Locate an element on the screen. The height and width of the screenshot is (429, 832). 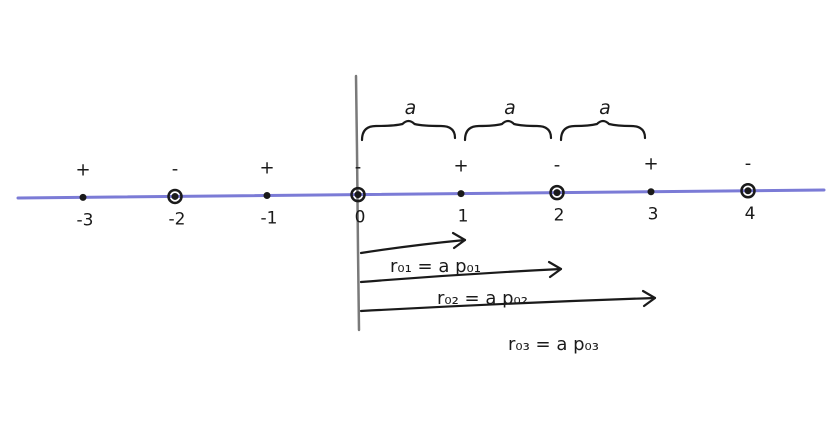
ion-site-0: -0 is located at coordinates (358, 192).